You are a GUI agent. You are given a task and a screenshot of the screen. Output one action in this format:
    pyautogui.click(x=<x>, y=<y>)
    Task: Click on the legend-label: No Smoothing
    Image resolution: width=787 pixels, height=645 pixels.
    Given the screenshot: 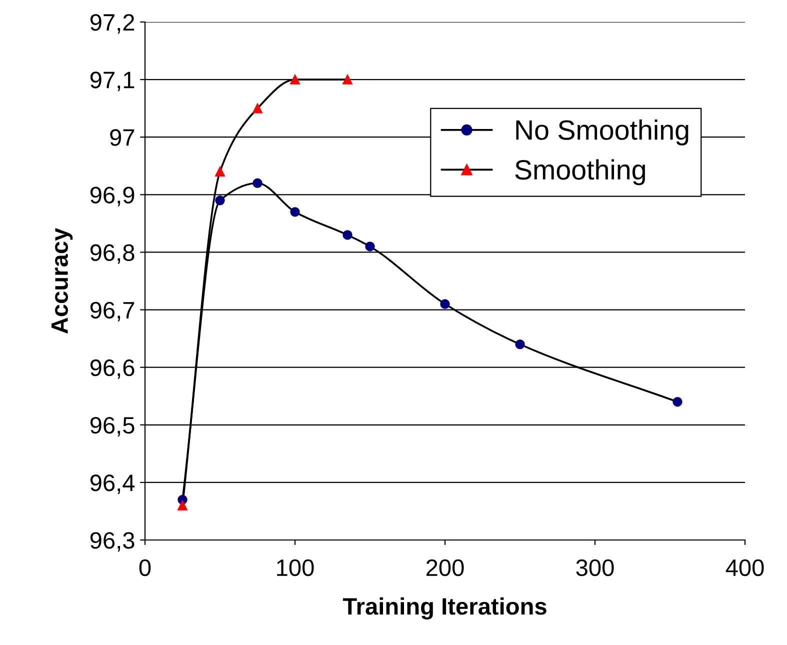 What is the action you would take?
    pyautogui.click(x=602, y=133)
    